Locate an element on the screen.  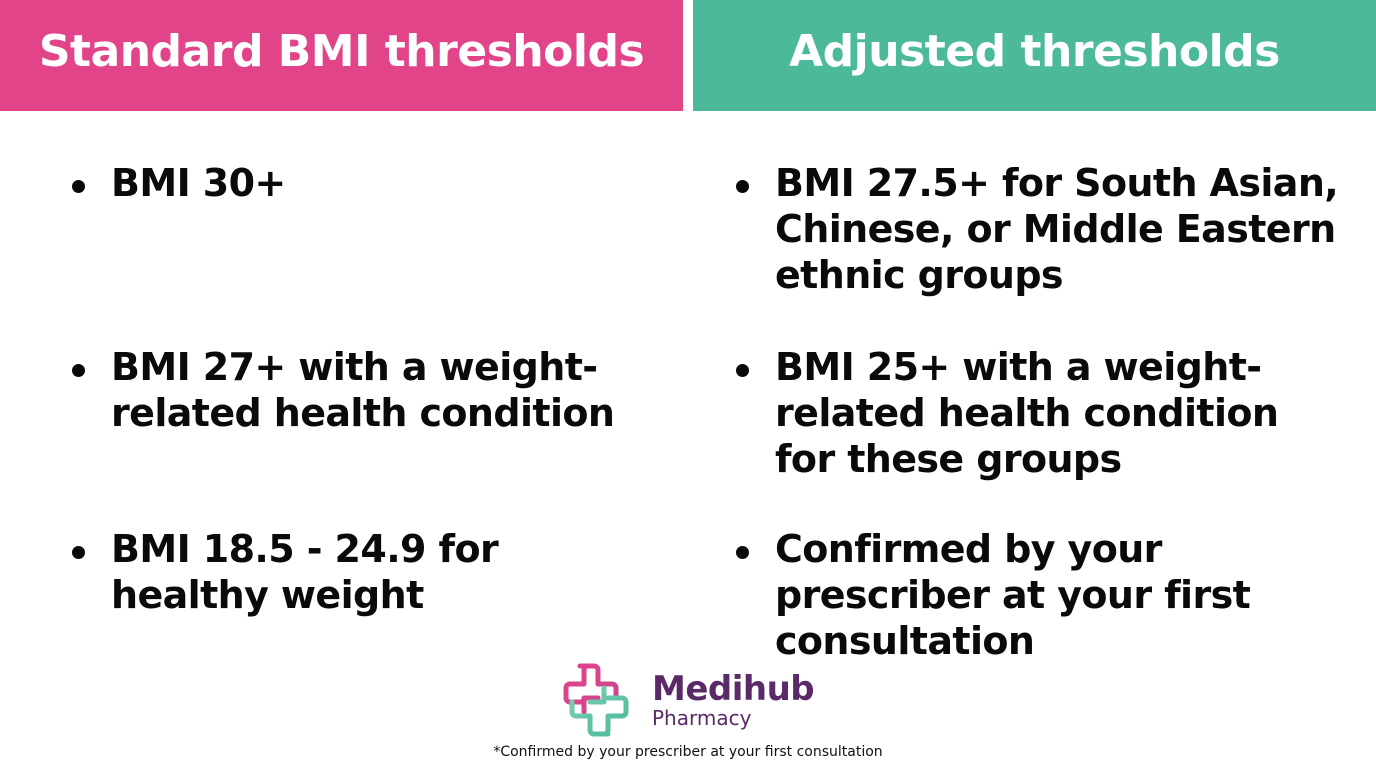
medihub-logo: Medihub Pharmacy is located at coordinates (686, 700).